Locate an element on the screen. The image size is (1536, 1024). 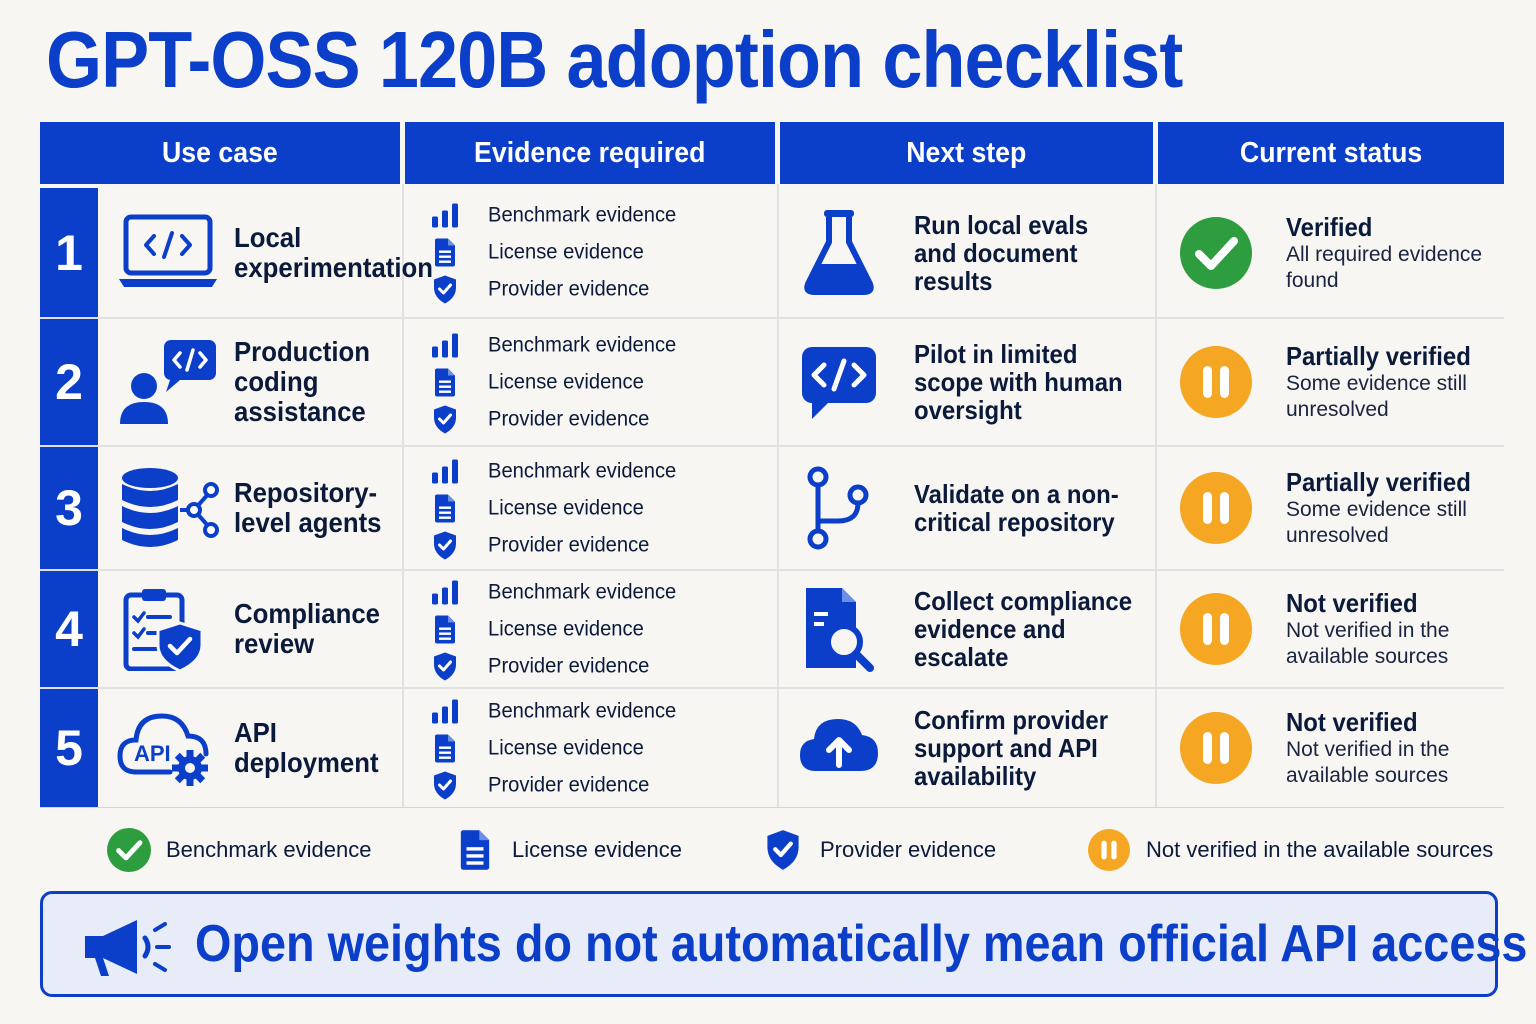
cloud-upload-icon is located at coordinates (839, 748).